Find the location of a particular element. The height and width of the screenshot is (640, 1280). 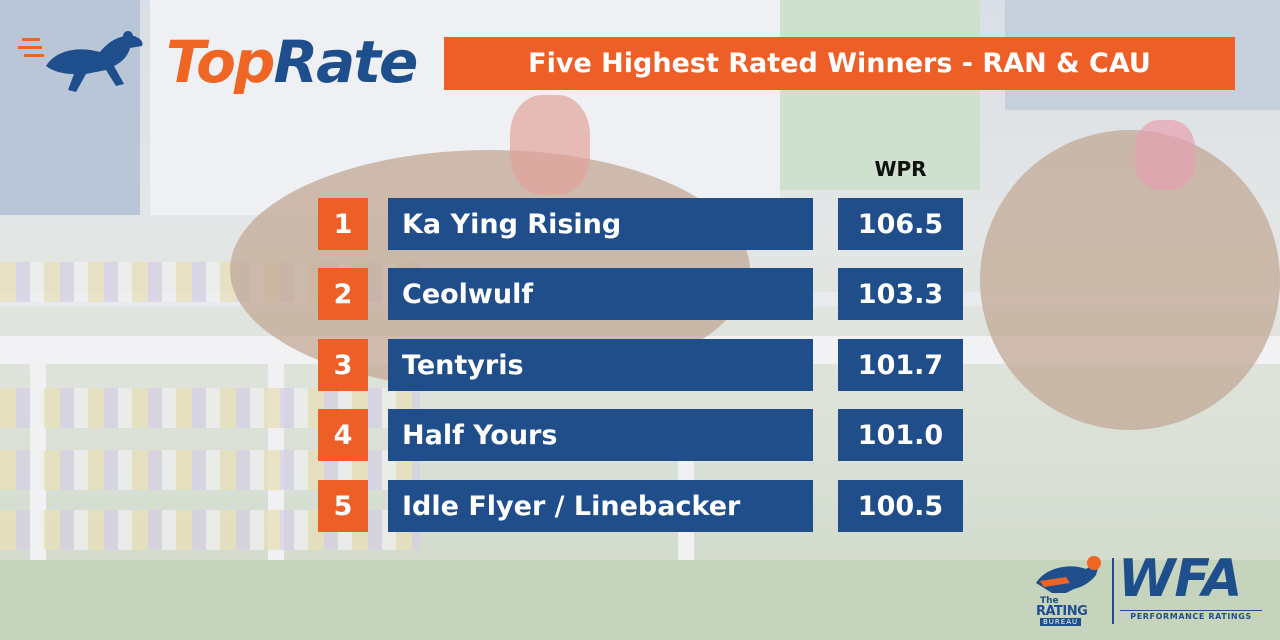

logo-wordmark: TopRate is located at coordinates (292, 62).